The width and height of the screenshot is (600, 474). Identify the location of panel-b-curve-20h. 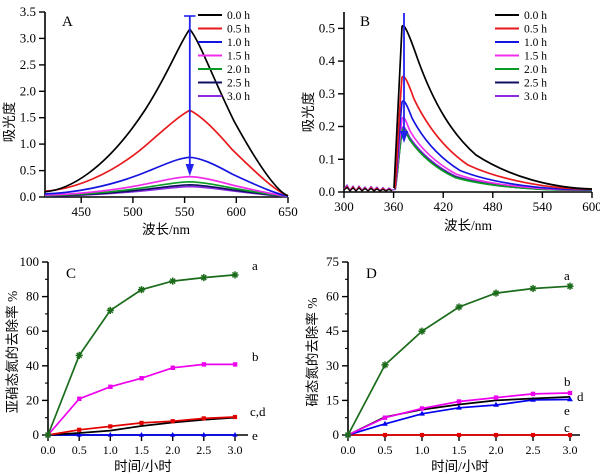
(493, 160).